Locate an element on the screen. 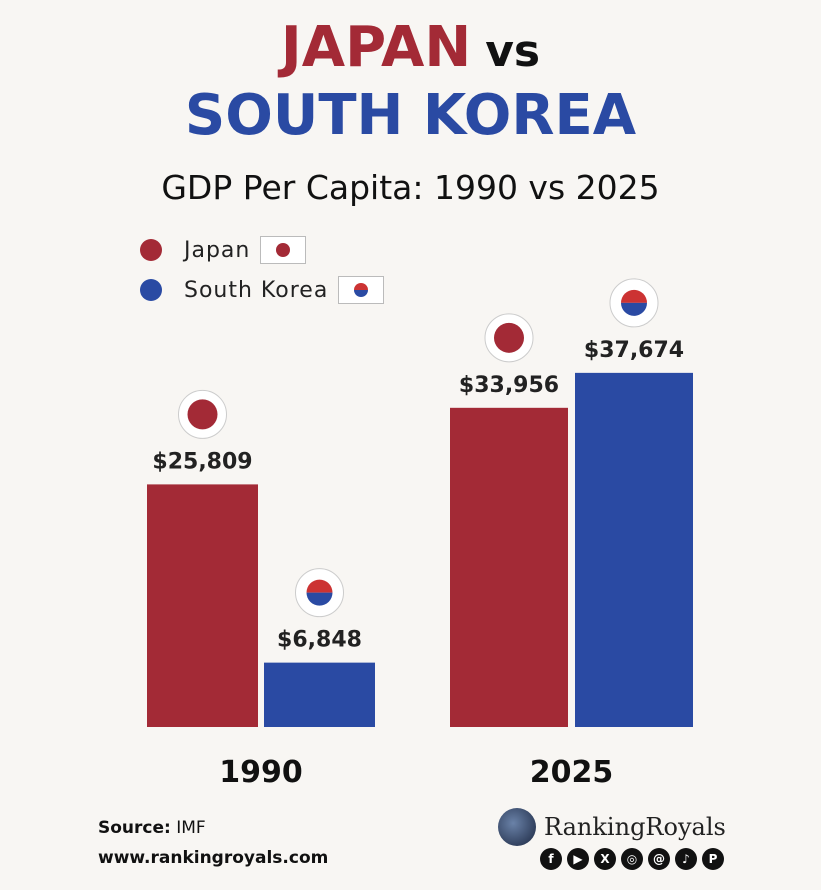 The width and height of the screenshot is (821, 890). source: Source: IMF is located at coordinates (152, 828).